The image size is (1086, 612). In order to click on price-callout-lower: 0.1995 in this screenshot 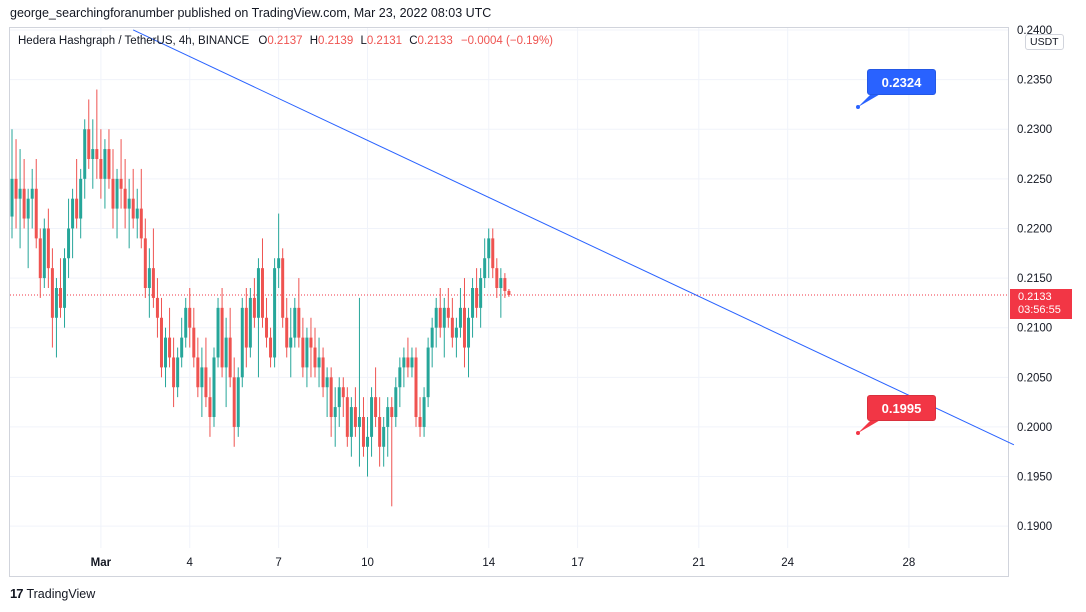, I will do `click(901, 408)`.